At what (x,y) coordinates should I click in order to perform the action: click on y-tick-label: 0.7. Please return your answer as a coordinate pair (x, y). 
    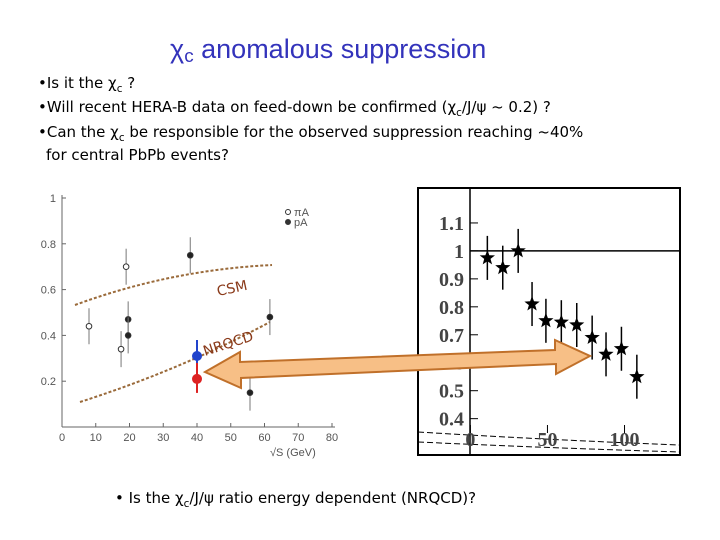
    Looking at the image, I should click on (451, 336).